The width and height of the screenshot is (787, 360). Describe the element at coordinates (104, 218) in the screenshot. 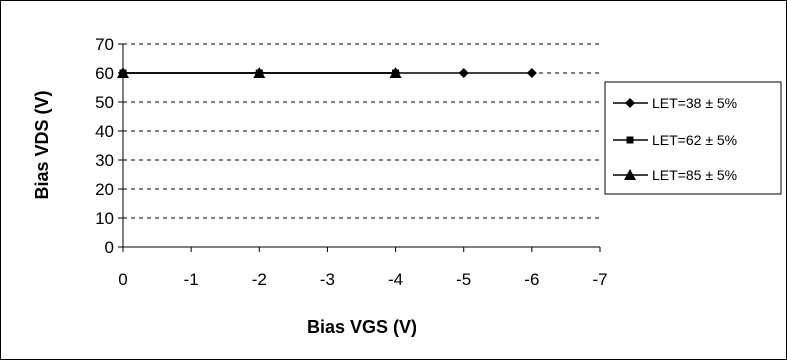

I see `y-tick-label: 10` at that location.